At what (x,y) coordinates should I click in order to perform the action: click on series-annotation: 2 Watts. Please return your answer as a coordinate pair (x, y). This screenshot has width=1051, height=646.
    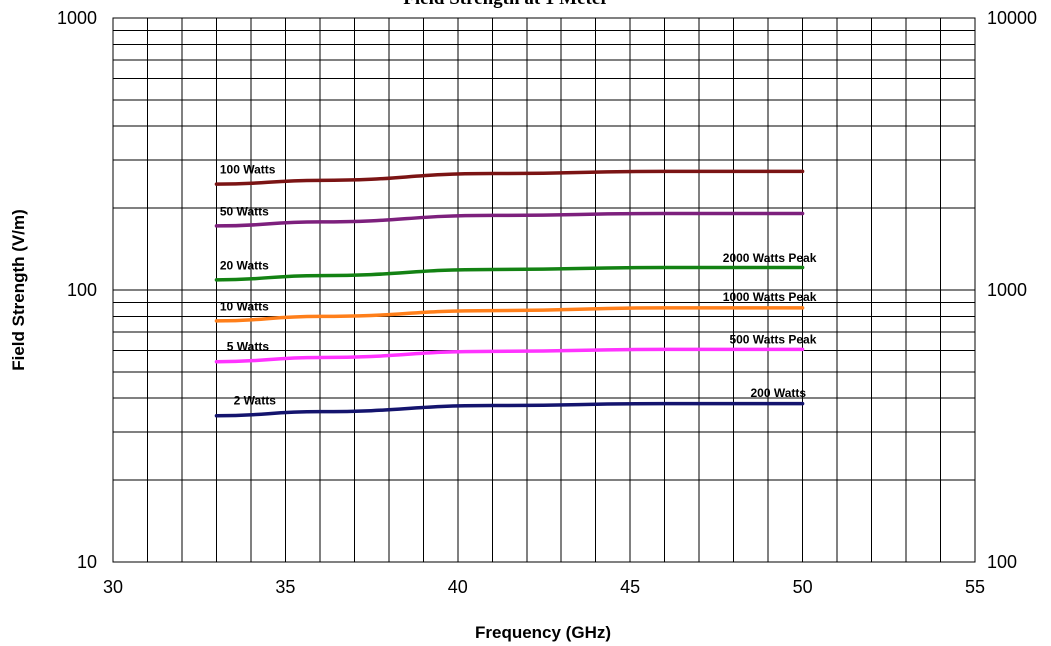
    Looking at the image, I should click on (255, 400).